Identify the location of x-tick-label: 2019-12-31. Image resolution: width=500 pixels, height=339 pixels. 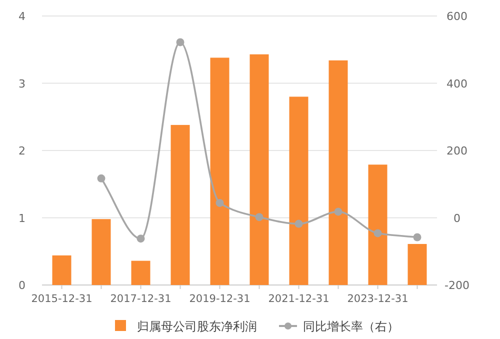
(219, 299).